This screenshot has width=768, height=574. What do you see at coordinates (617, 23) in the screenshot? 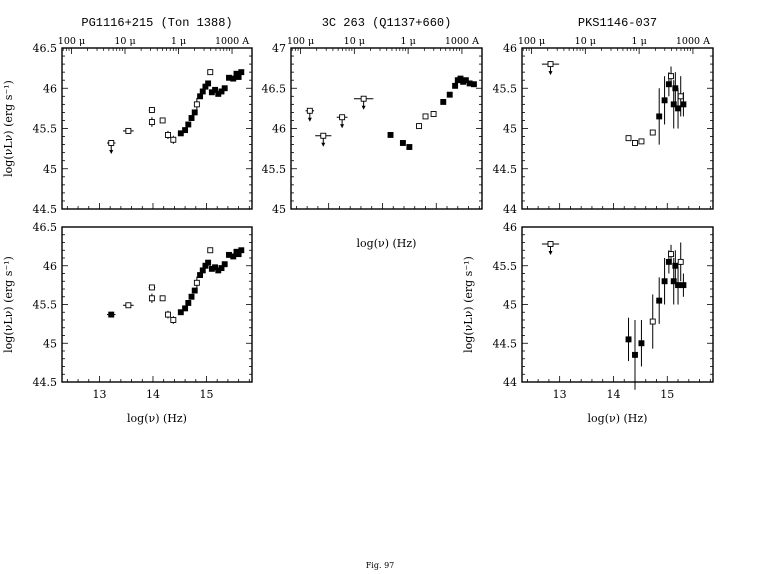
I see `chart-title: PKS1146-037` at bounding box center [617, 23].